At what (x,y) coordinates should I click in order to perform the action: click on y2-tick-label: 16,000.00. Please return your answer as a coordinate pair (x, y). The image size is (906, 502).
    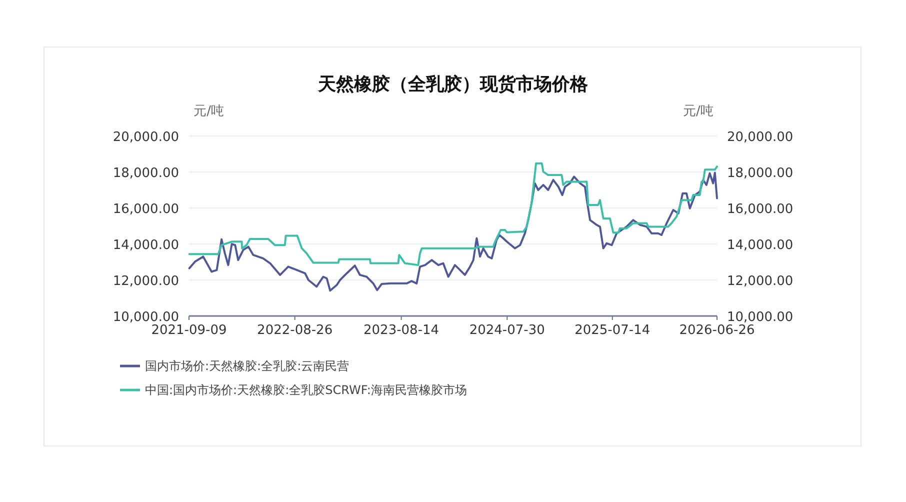
    Looking at the image, I should click on (760, 209).